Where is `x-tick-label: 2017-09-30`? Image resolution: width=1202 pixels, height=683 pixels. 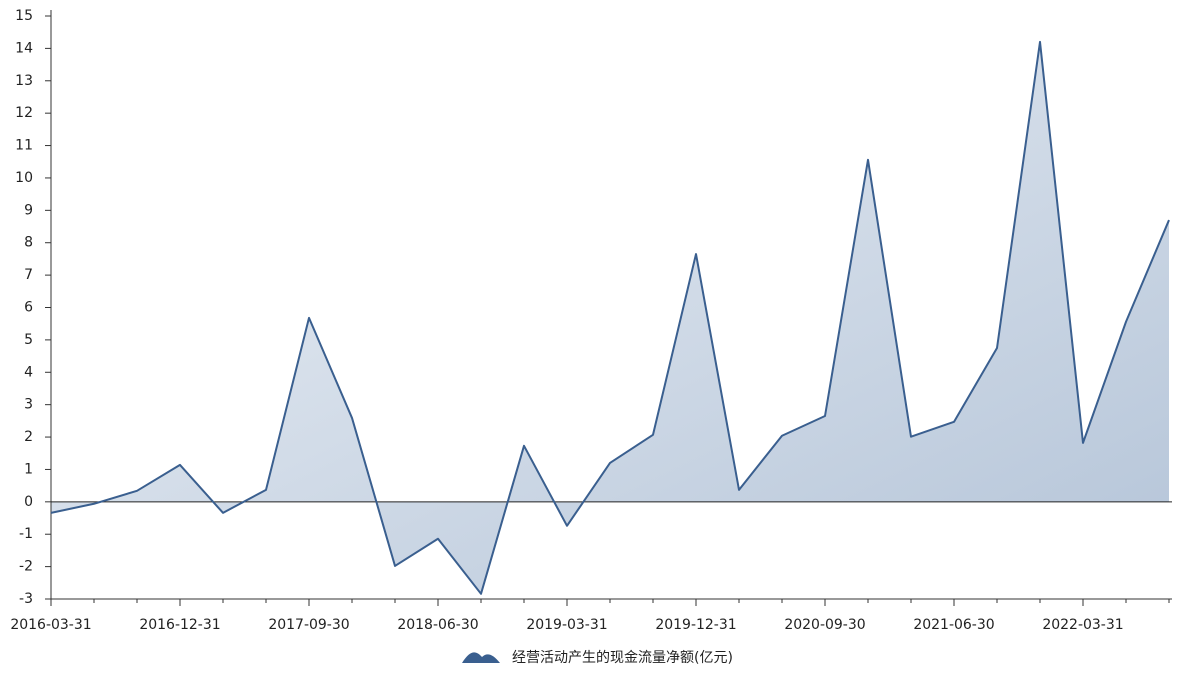
x-tick-label: 2017-09-30 is located at coordinates (308, 625).